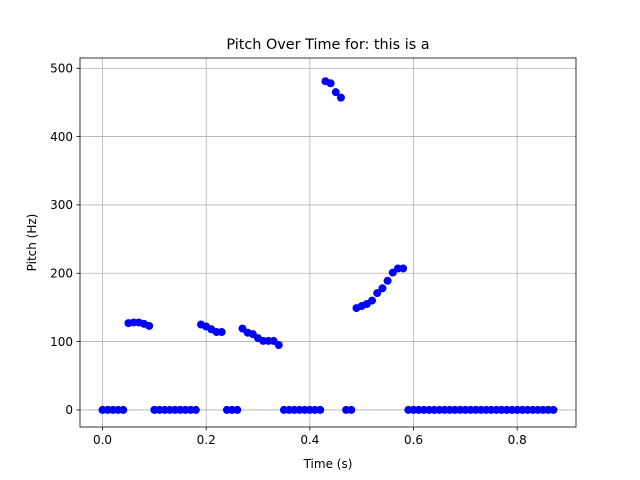  I want to click on y-tick-label: 500, so click(61, 69).